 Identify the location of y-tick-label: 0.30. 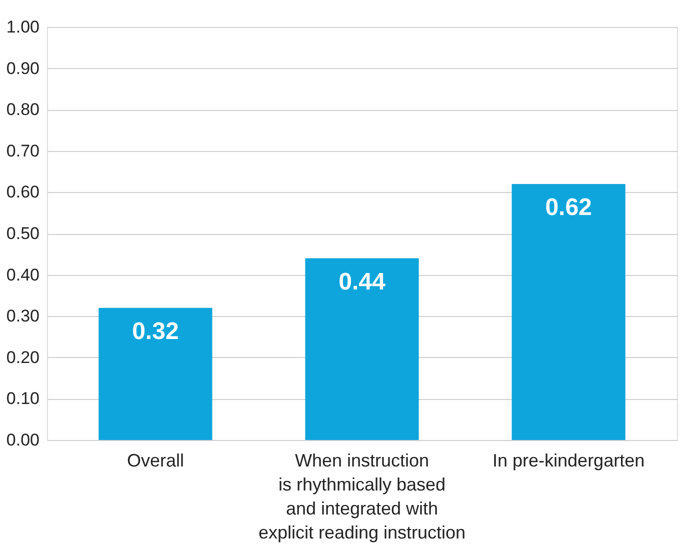
(23, 316).